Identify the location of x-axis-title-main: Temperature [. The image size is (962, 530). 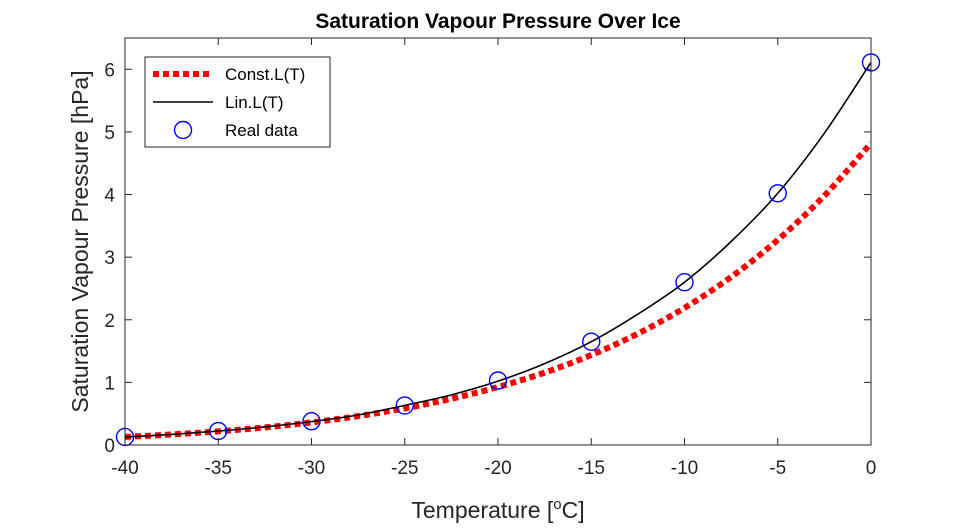
(482, 510).